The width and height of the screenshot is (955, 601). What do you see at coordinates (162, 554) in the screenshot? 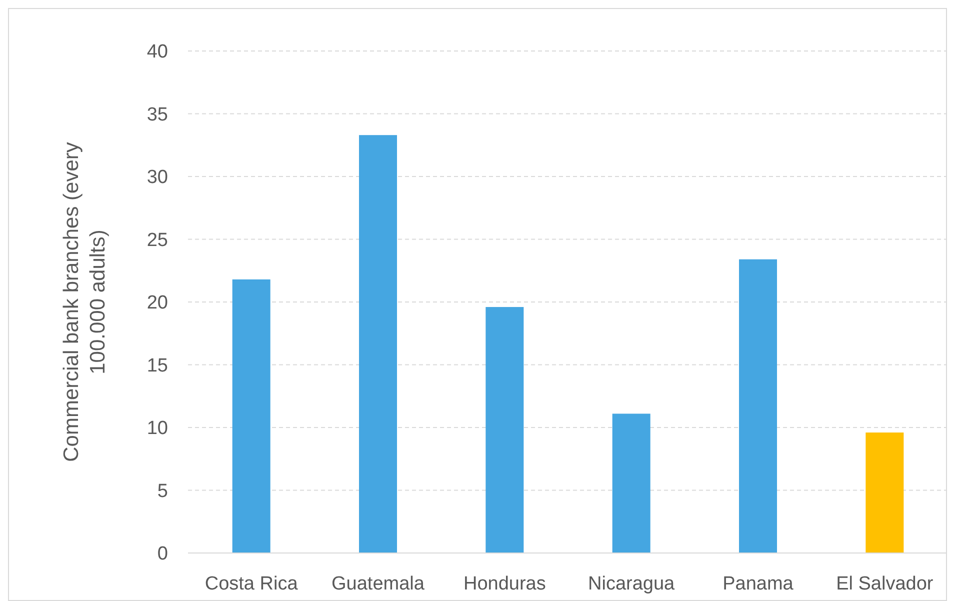
I see `y-tick-label: 0` at bounding box center [162, 554].